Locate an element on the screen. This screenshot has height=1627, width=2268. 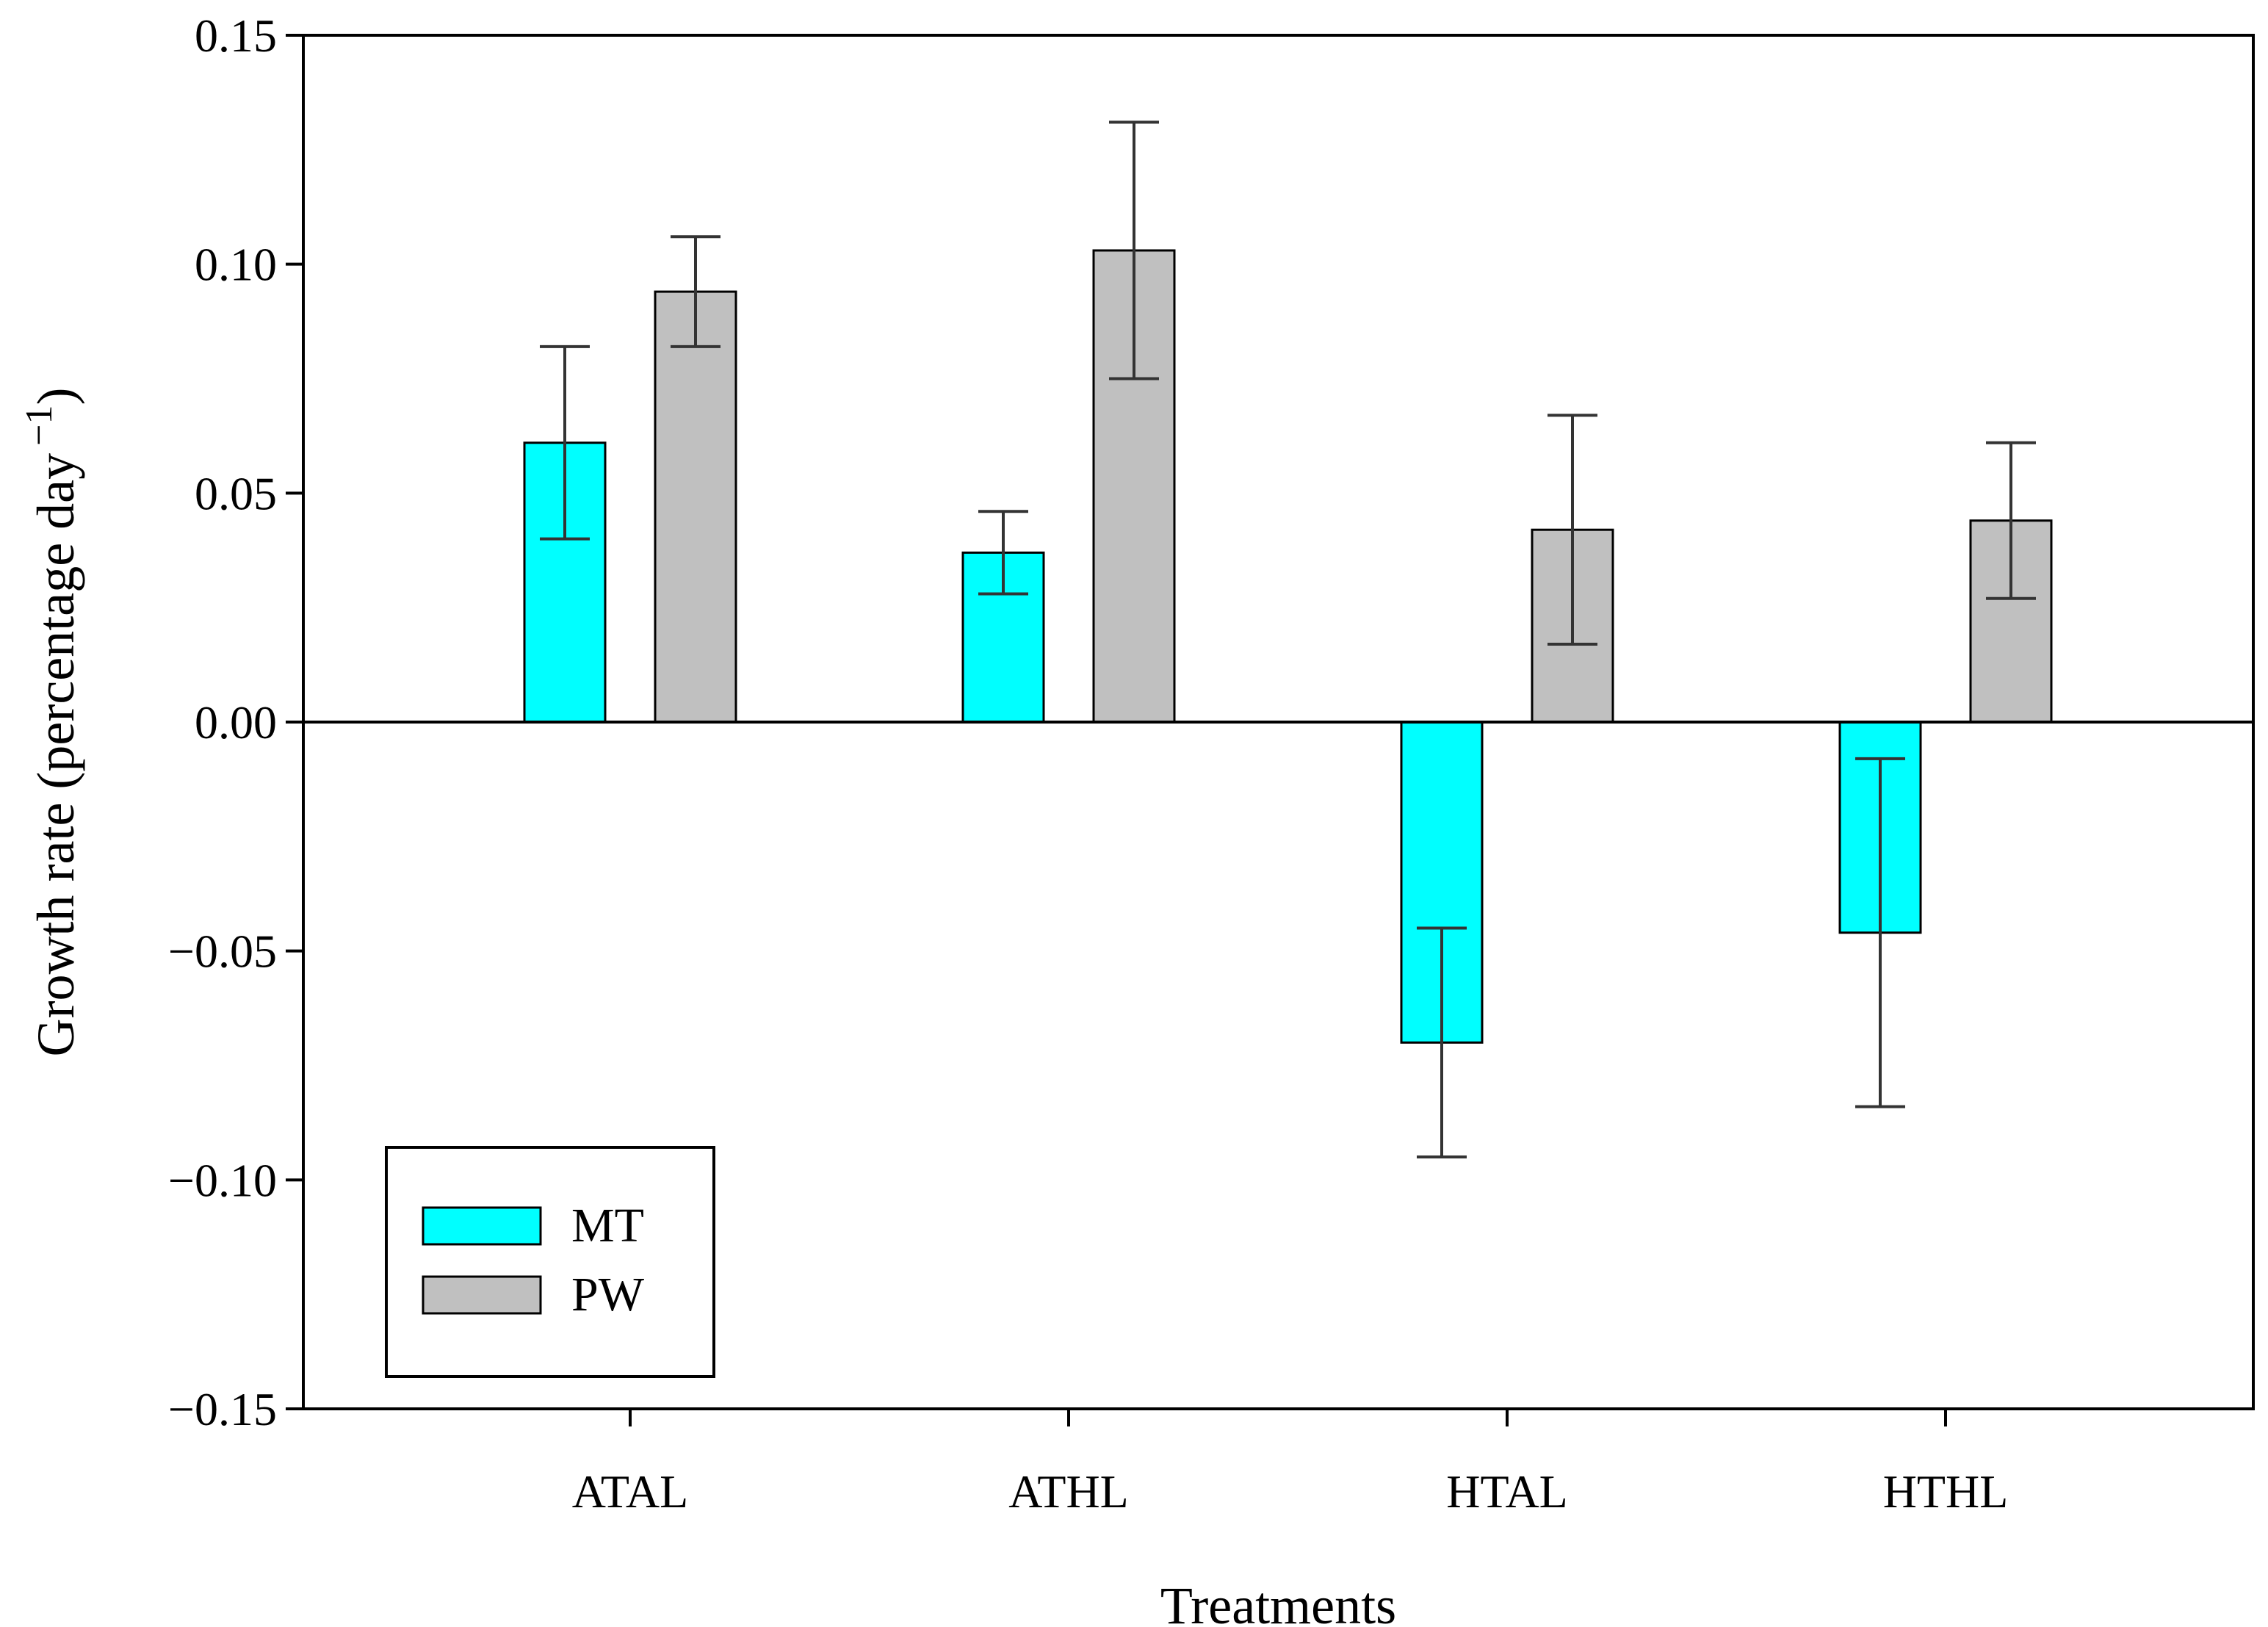
error-bar-mt-atal is located at coordinates (565, 442).